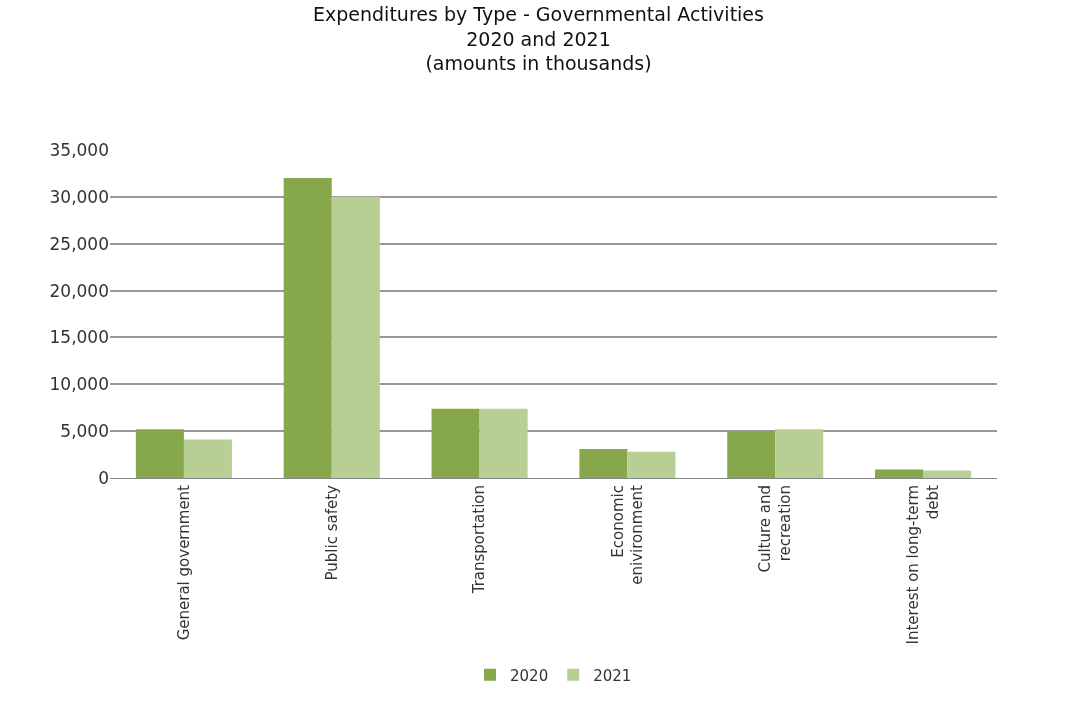 This screenshot has width=1077, height=703. What do you see at coordinates (479, 540) in the screenshot?
I see `x-tick-label: Transportation` at bounding box center [479, 540].